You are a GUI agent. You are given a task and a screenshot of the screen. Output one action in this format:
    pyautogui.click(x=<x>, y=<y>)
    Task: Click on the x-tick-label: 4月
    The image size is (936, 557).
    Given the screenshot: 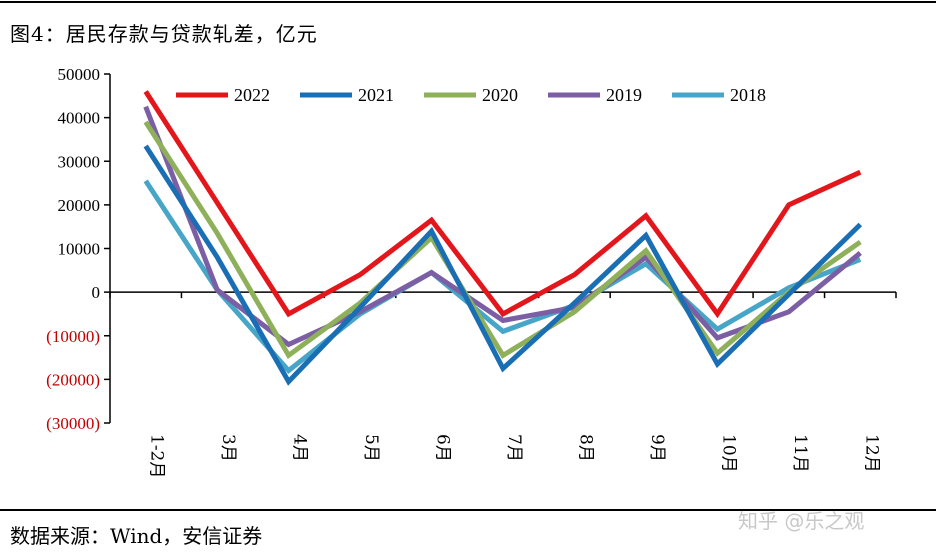 What is the action you would take?
    pyautogui.click(x=300, y=448)
    